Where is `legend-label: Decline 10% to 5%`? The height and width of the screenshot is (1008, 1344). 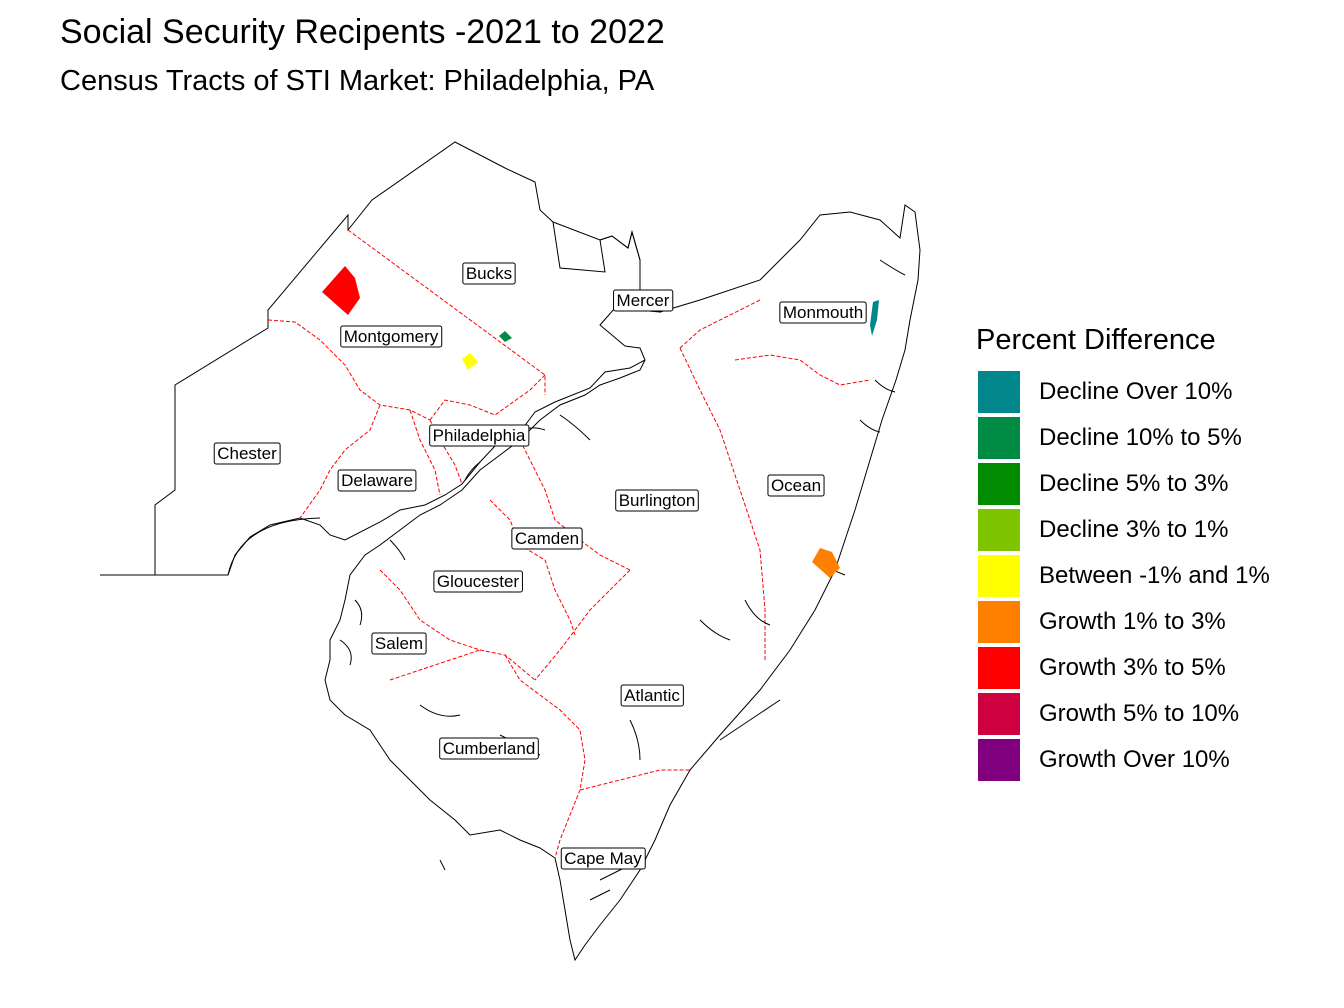
legend-label: Decline 10% to 5% is located at coordinates (1140, 437).